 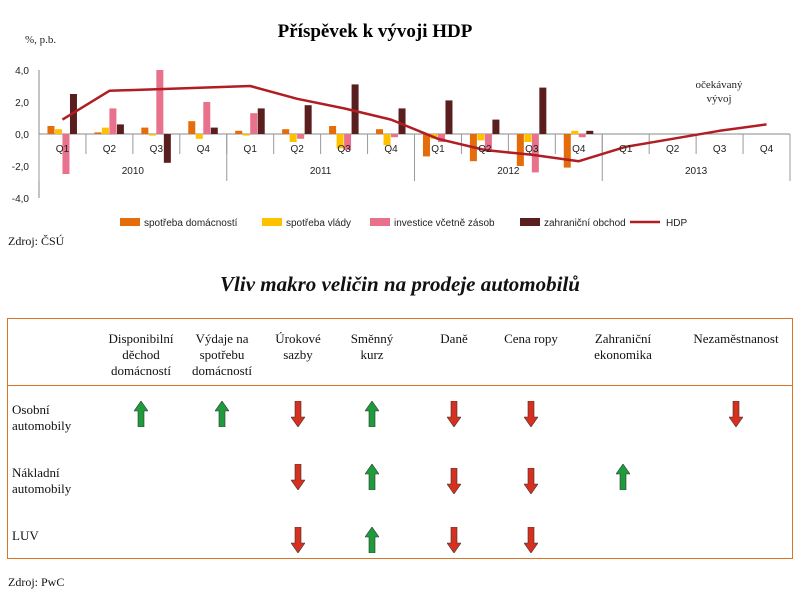 What do you see at coordinates (318, 223) in the screenshot?
I see `legend-label: spotřeba vlády` at bounding box center [318, 223].